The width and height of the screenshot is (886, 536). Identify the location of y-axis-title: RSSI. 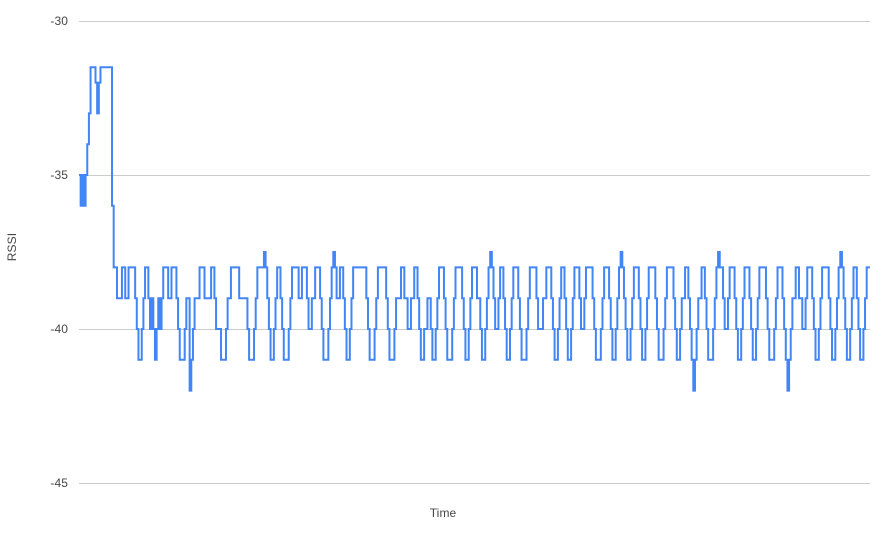
(12, 247).